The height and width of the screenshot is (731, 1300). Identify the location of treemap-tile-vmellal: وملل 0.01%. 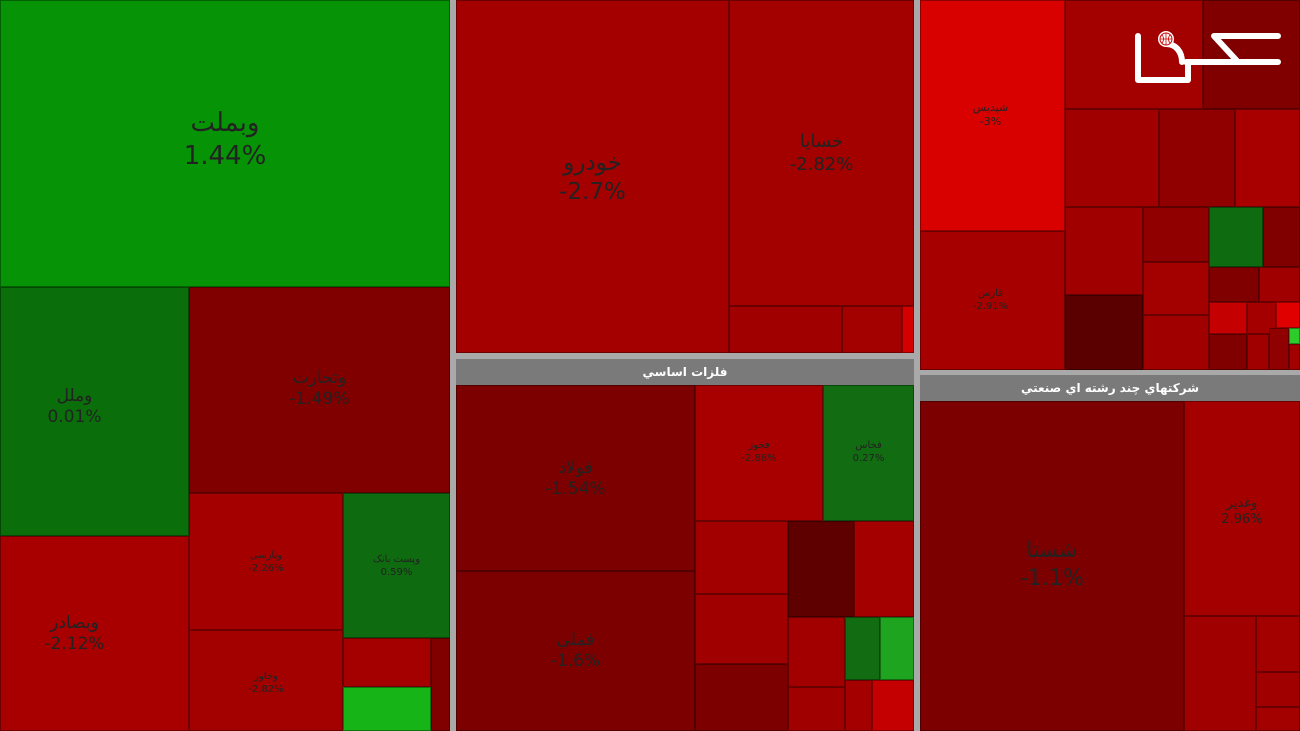
(94, 411).